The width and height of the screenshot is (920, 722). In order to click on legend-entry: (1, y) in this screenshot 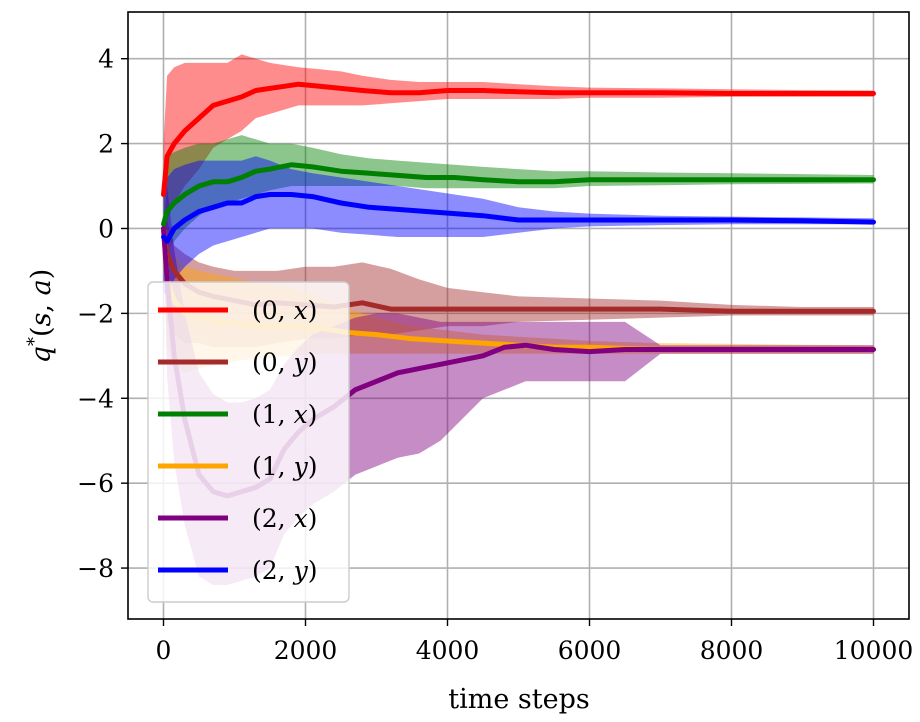, I will do `click(237, 466)`.